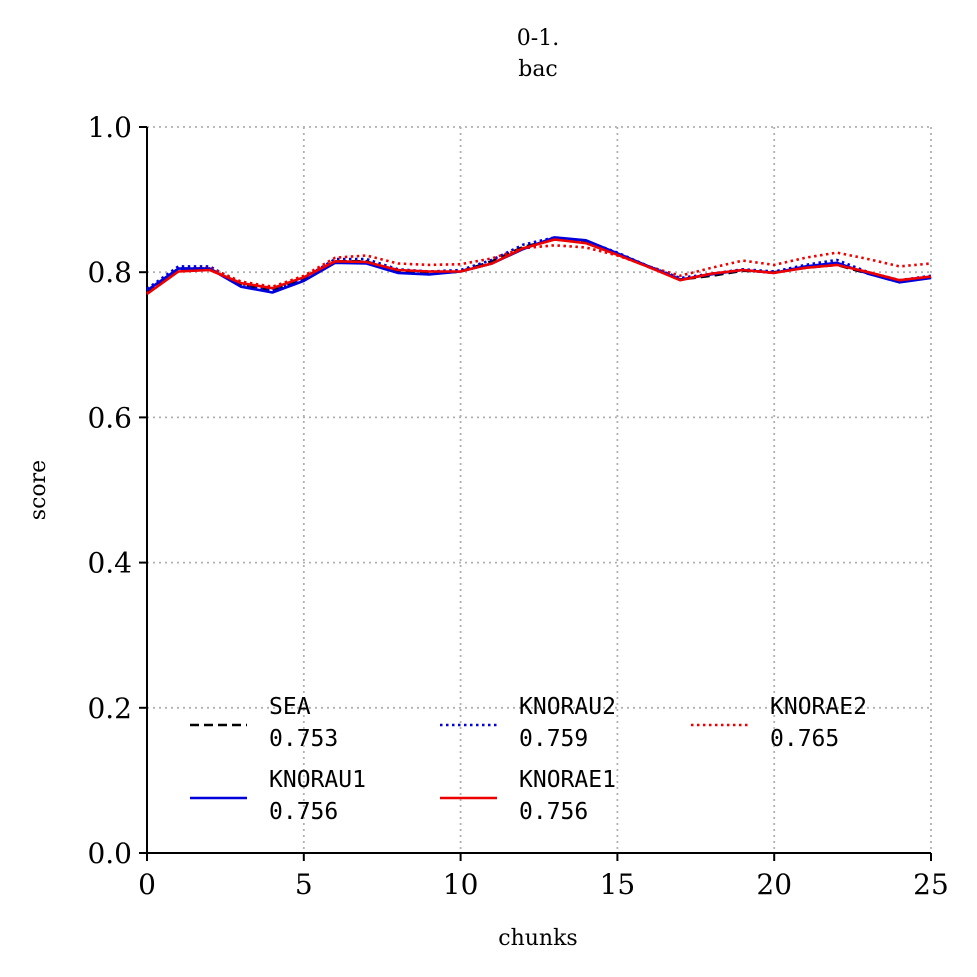  I want to click on legend-score-knorae1: 0.756, so click(553, 812).